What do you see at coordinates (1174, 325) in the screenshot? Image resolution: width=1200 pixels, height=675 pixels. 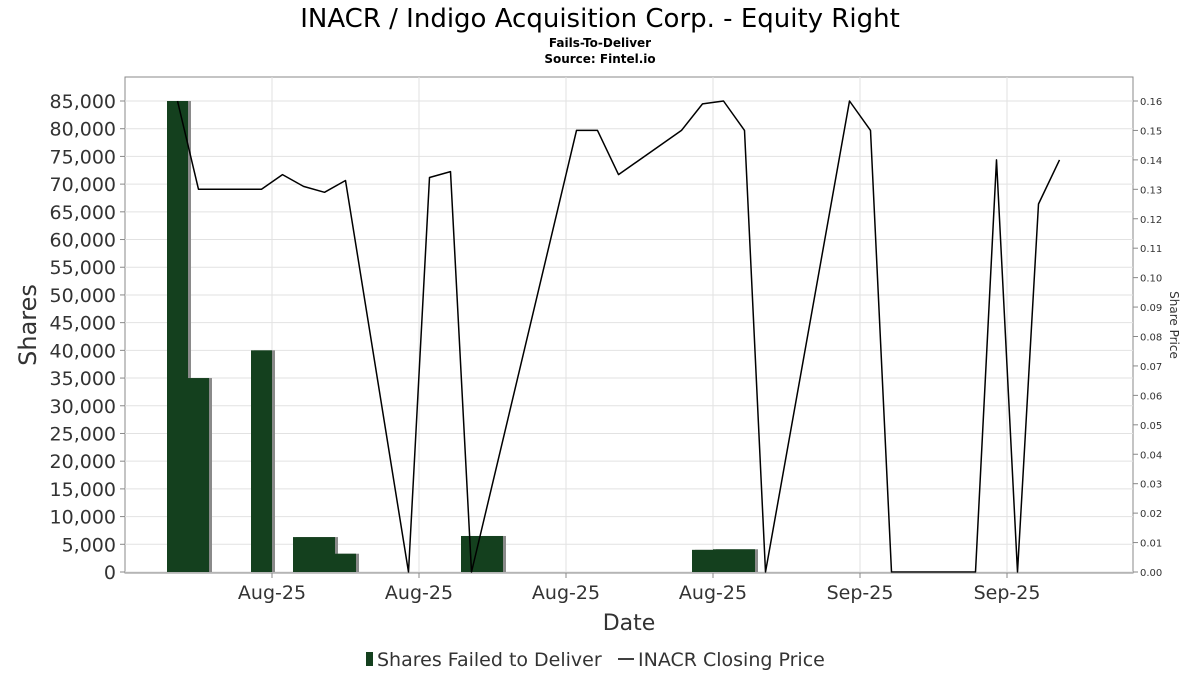 I see `y2-axis-label: Share Price` at bounding box center [1174, 325].